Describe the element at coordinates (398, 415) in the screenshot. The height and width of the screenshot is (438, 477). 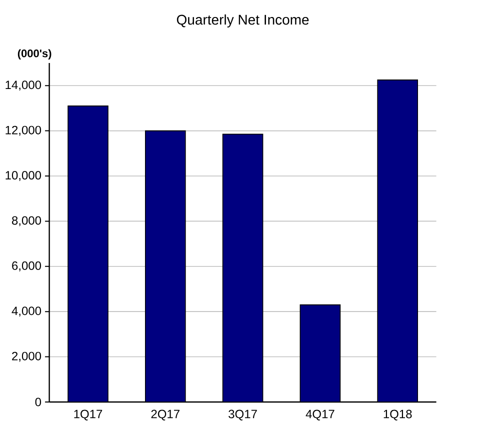
I see `x-tick-label: 1Q18` at that location.